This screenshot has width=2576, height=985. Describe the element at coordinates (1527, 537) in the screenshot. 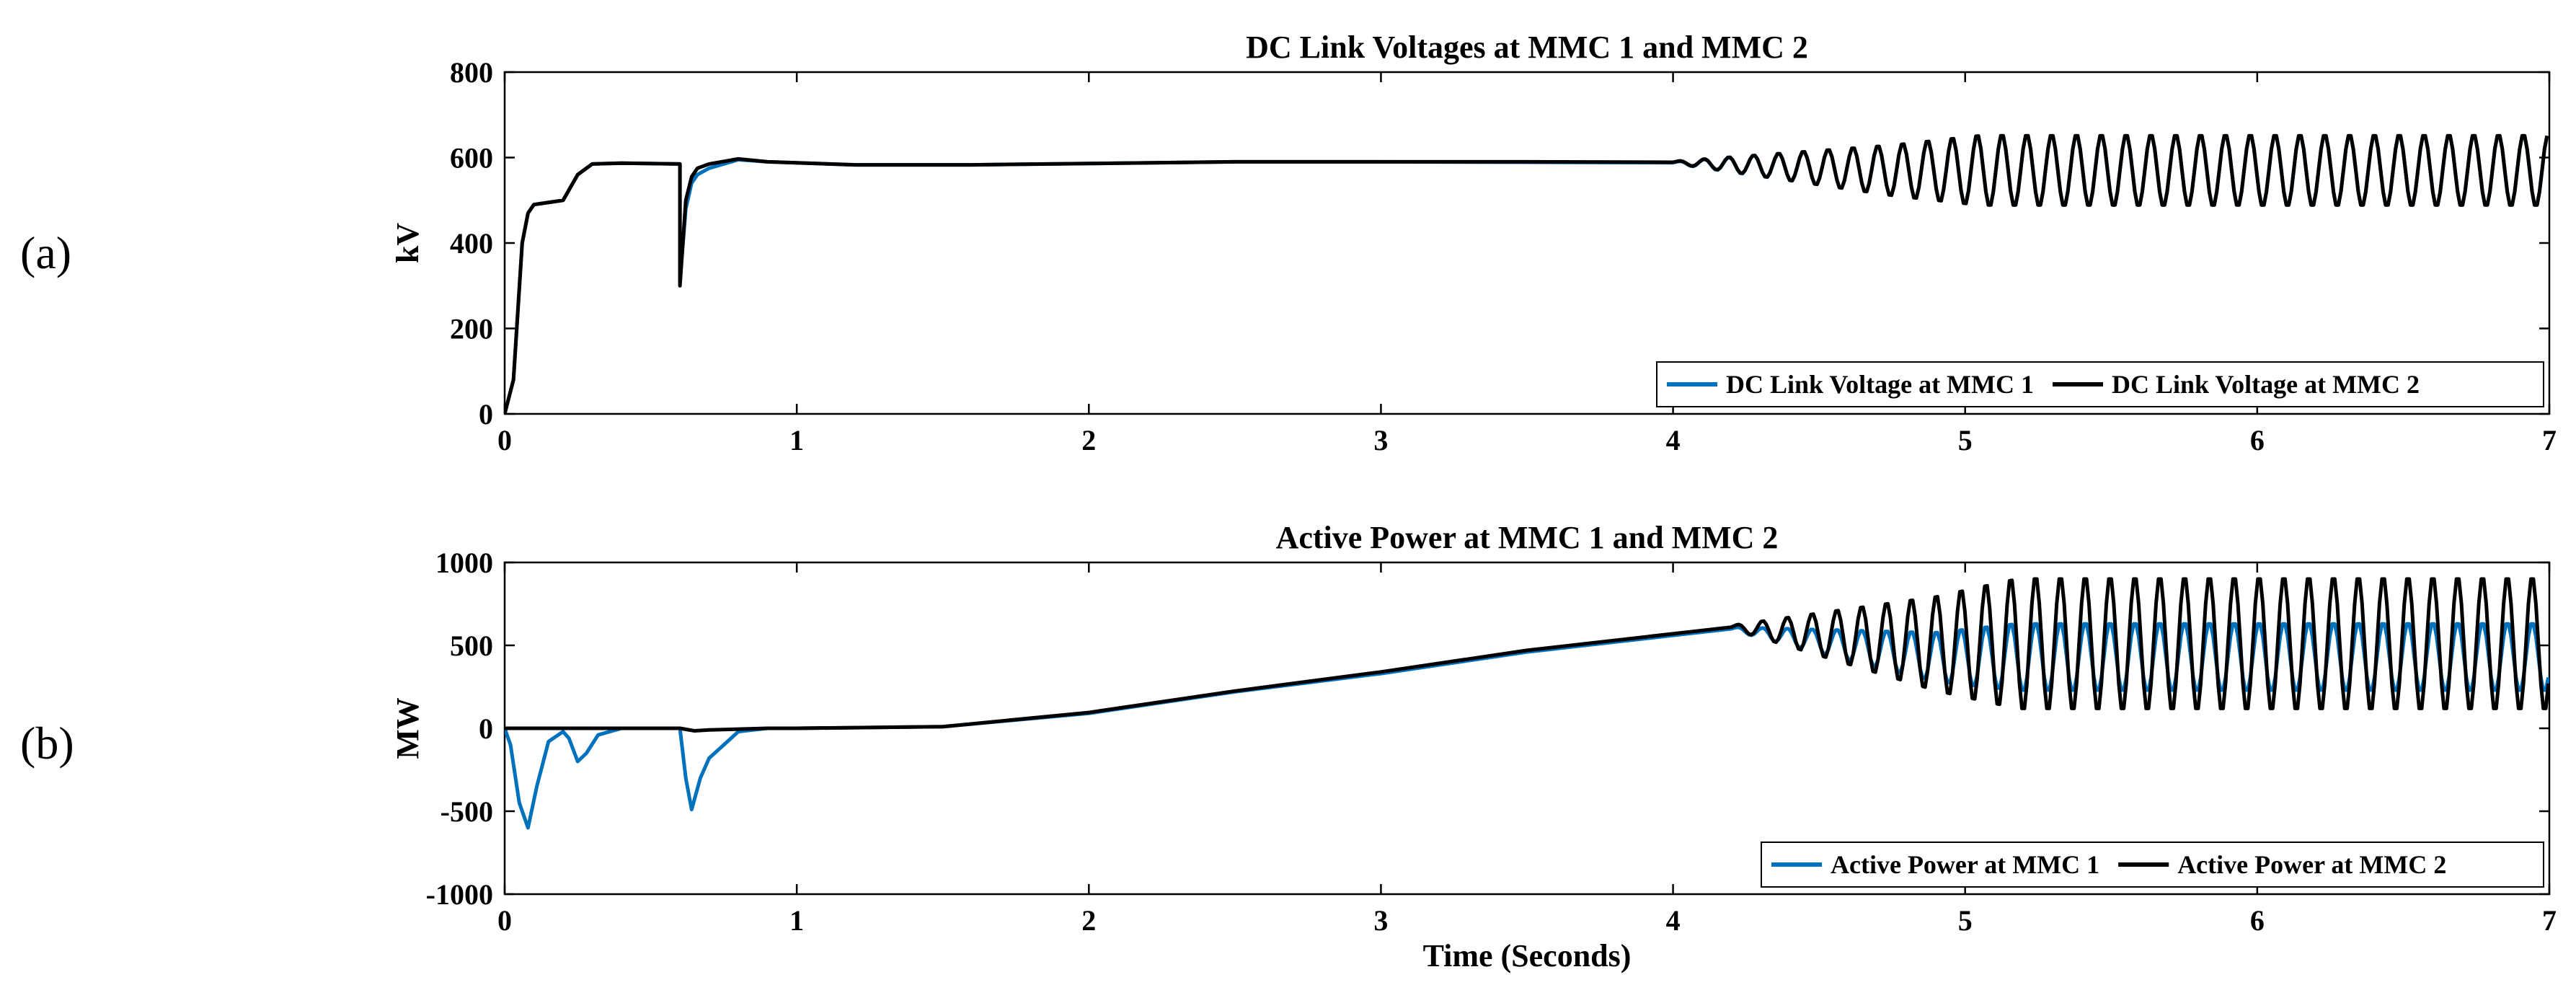

I see `power-chart-title: Active Power at MMC 1 and MMC 2` at that location.